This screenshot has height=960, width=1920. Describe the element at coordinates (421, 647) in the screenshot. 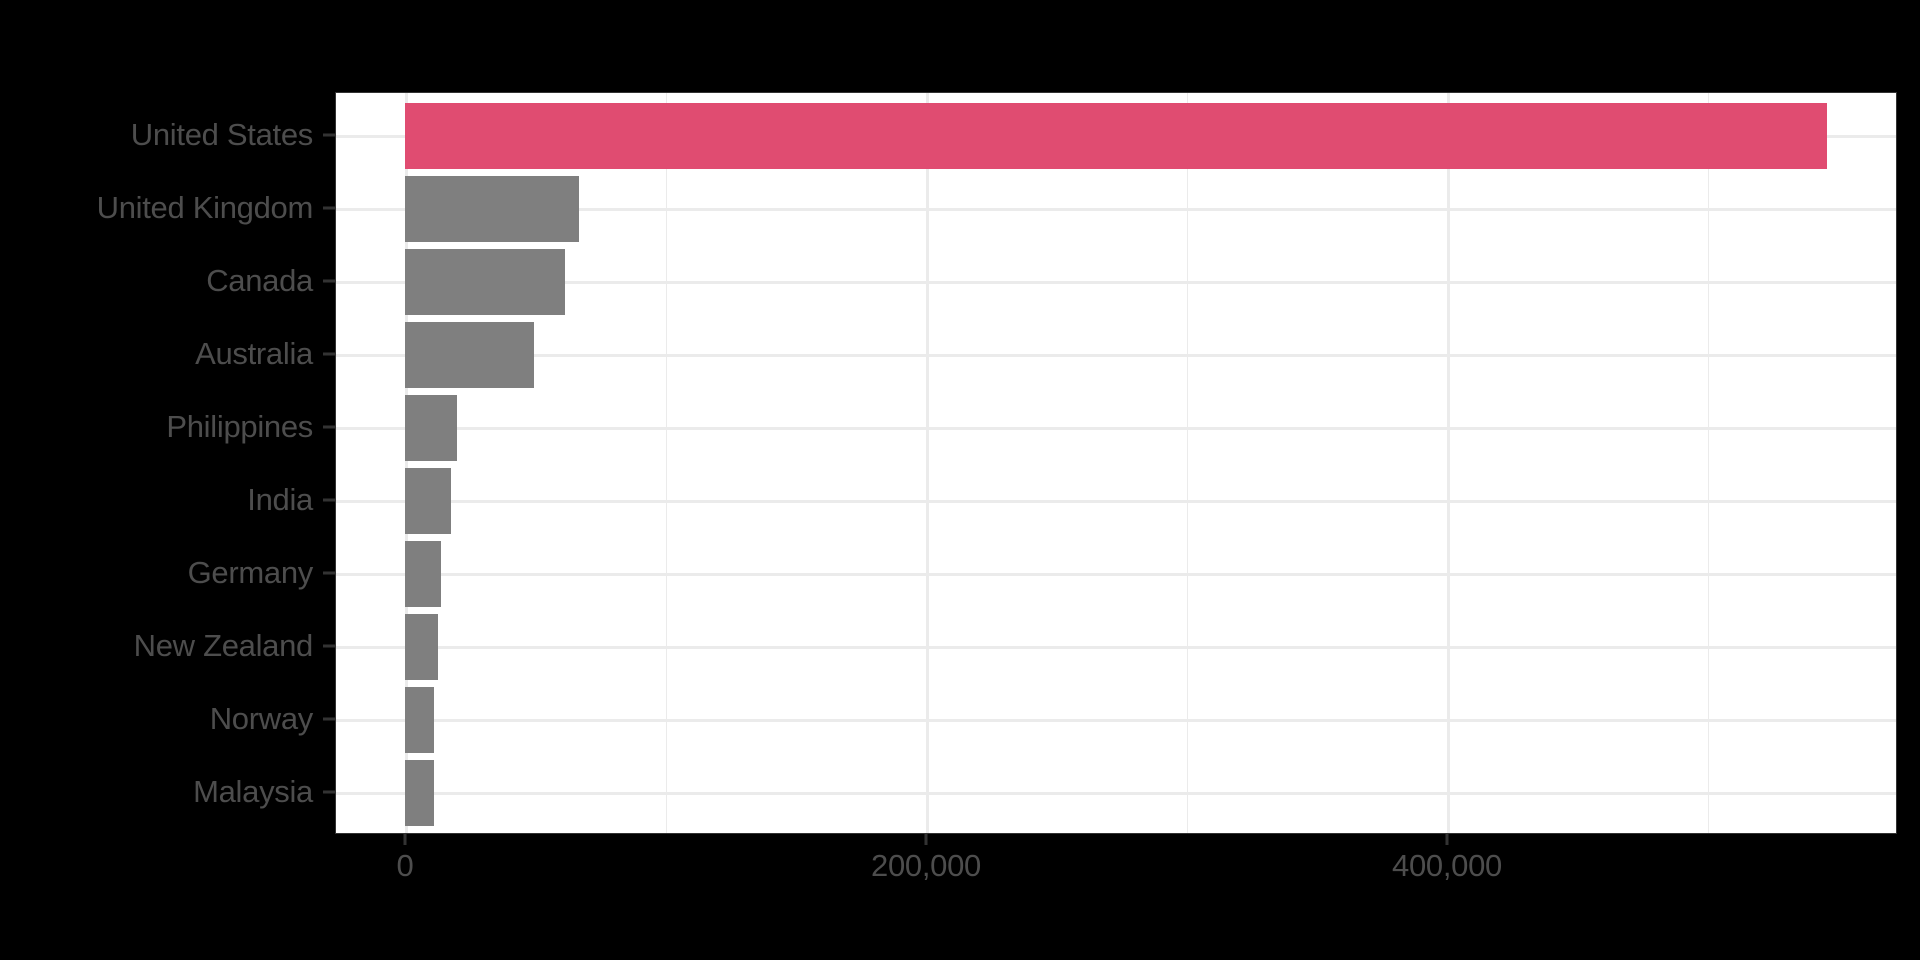

I see `bar-new-zealand` at that location.